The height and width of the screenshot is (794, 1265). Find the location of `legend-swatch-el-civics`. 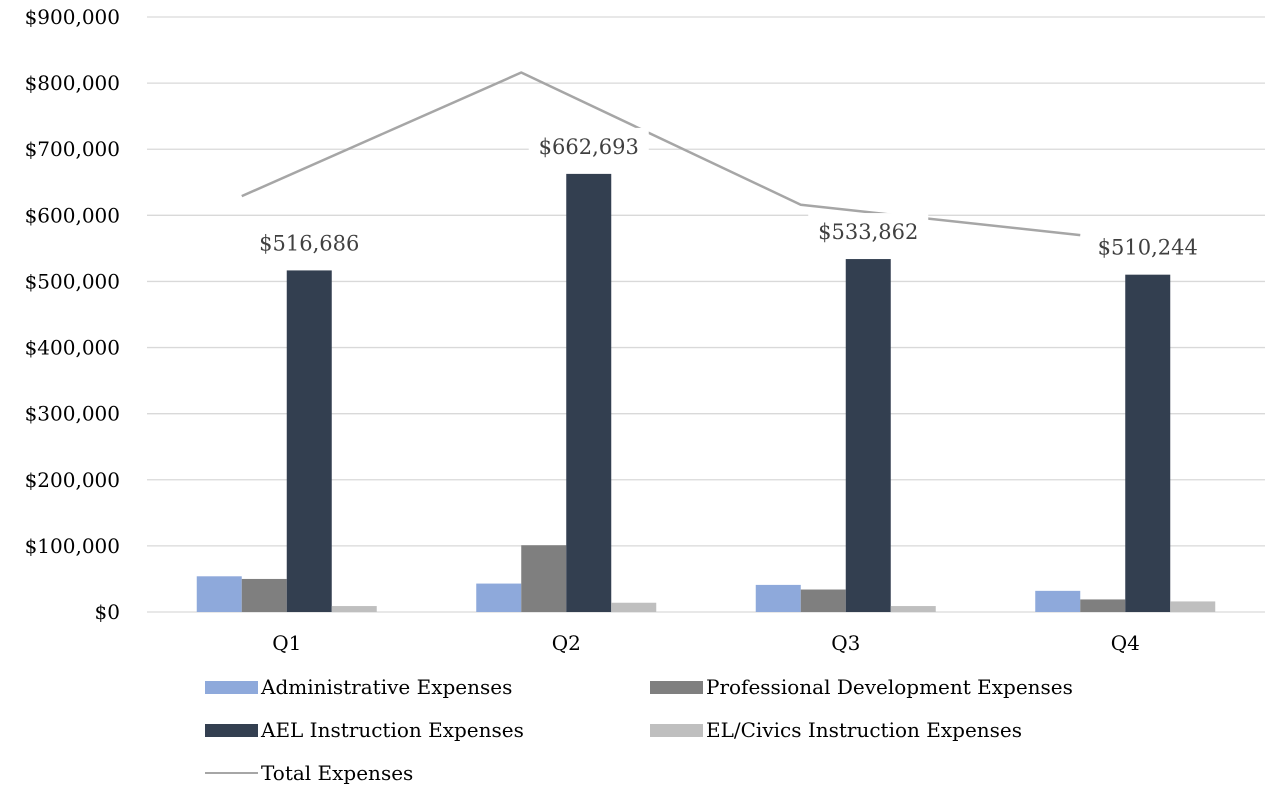

legend-swatch-el-civics is located at coordinates (676, 730).